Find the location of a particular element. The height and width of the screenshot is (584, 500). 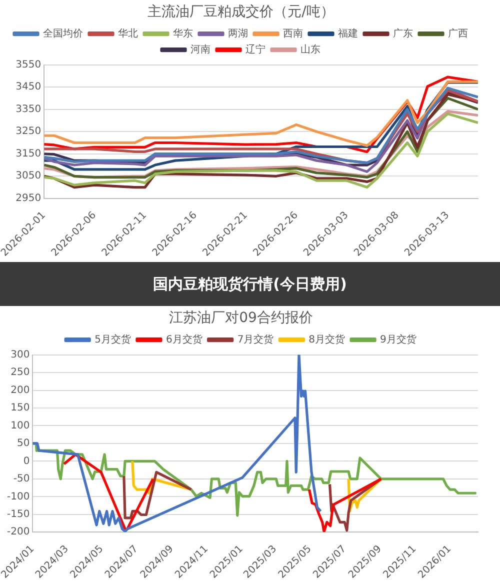

y-tick-label: 50 is located at coordinates (23, 444).